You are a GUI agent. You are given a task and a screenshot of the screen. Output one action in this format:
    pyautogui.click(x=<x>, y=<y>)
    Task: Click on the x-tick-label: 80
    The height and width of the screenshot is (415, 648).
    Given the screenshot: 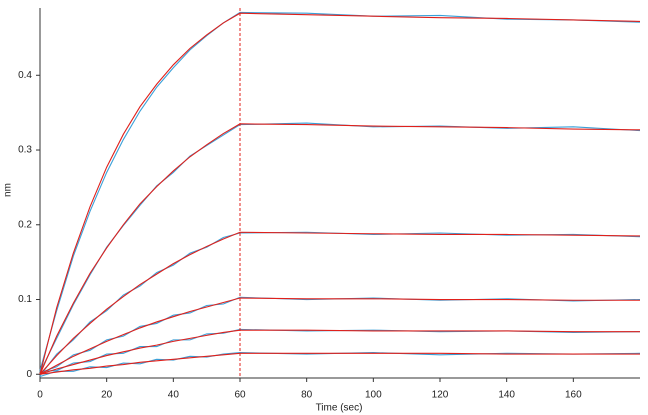 What is the action you would take?
    pyautogui.click(x=307, y=395)
    